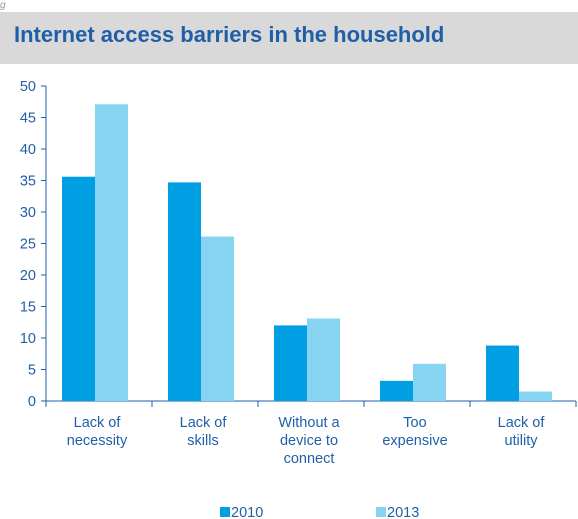  Describe the element at coordinates (32, 402) in the screenshot. I see `y-tick-label: 0` at that location.